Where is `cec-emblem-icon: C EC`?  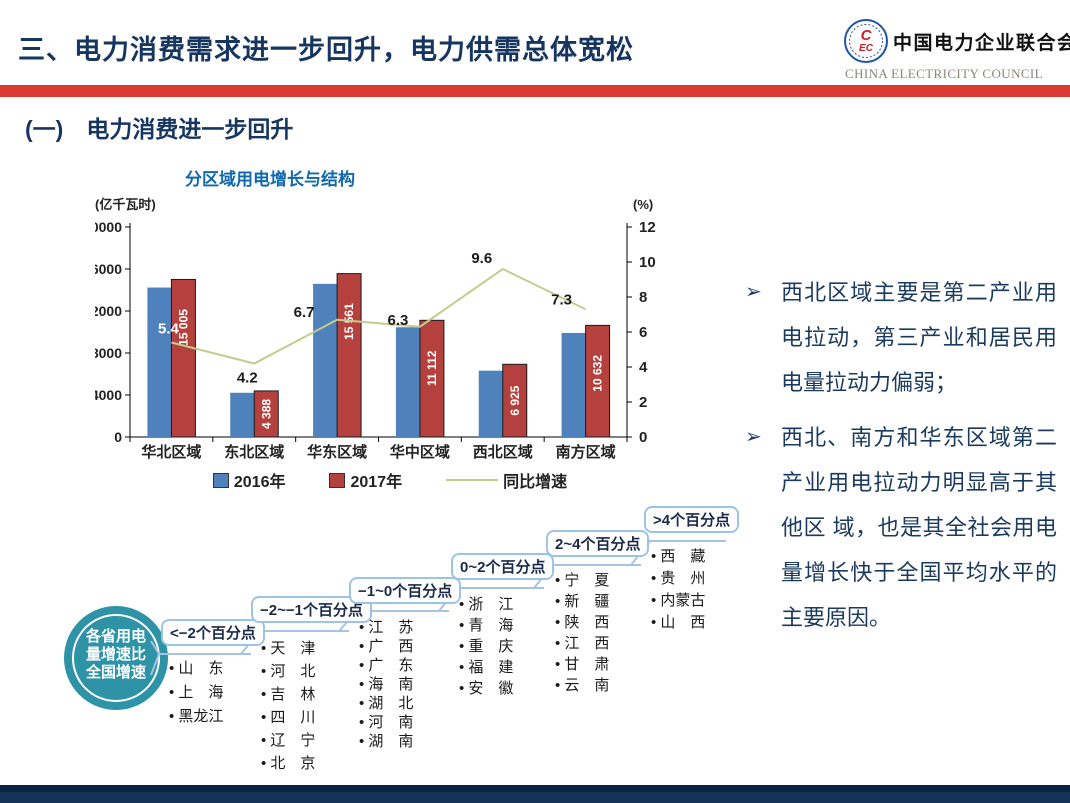
cec-emblem-icon: C EC is located at coordinates (866, 41).